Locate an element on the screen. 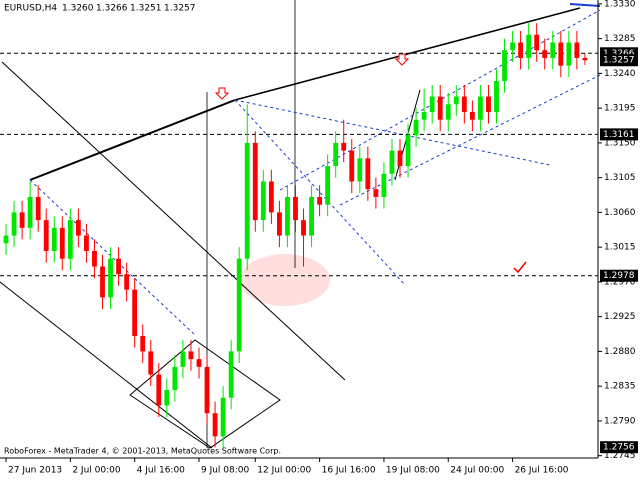 This screenshot has height=480, width=640. y-tick-label: 1.3060 is located at coordinates (620, 213).